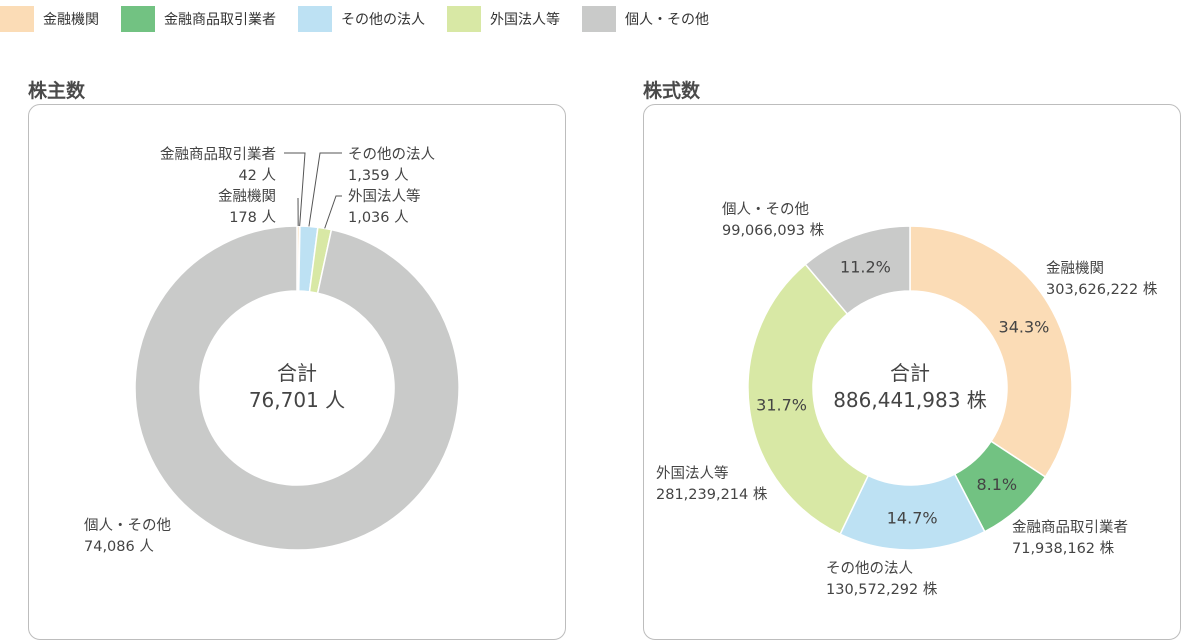 The height and width of the screenshot is (644, 1200). I want to click on percent-label: 14.7%, so click(912, 517).